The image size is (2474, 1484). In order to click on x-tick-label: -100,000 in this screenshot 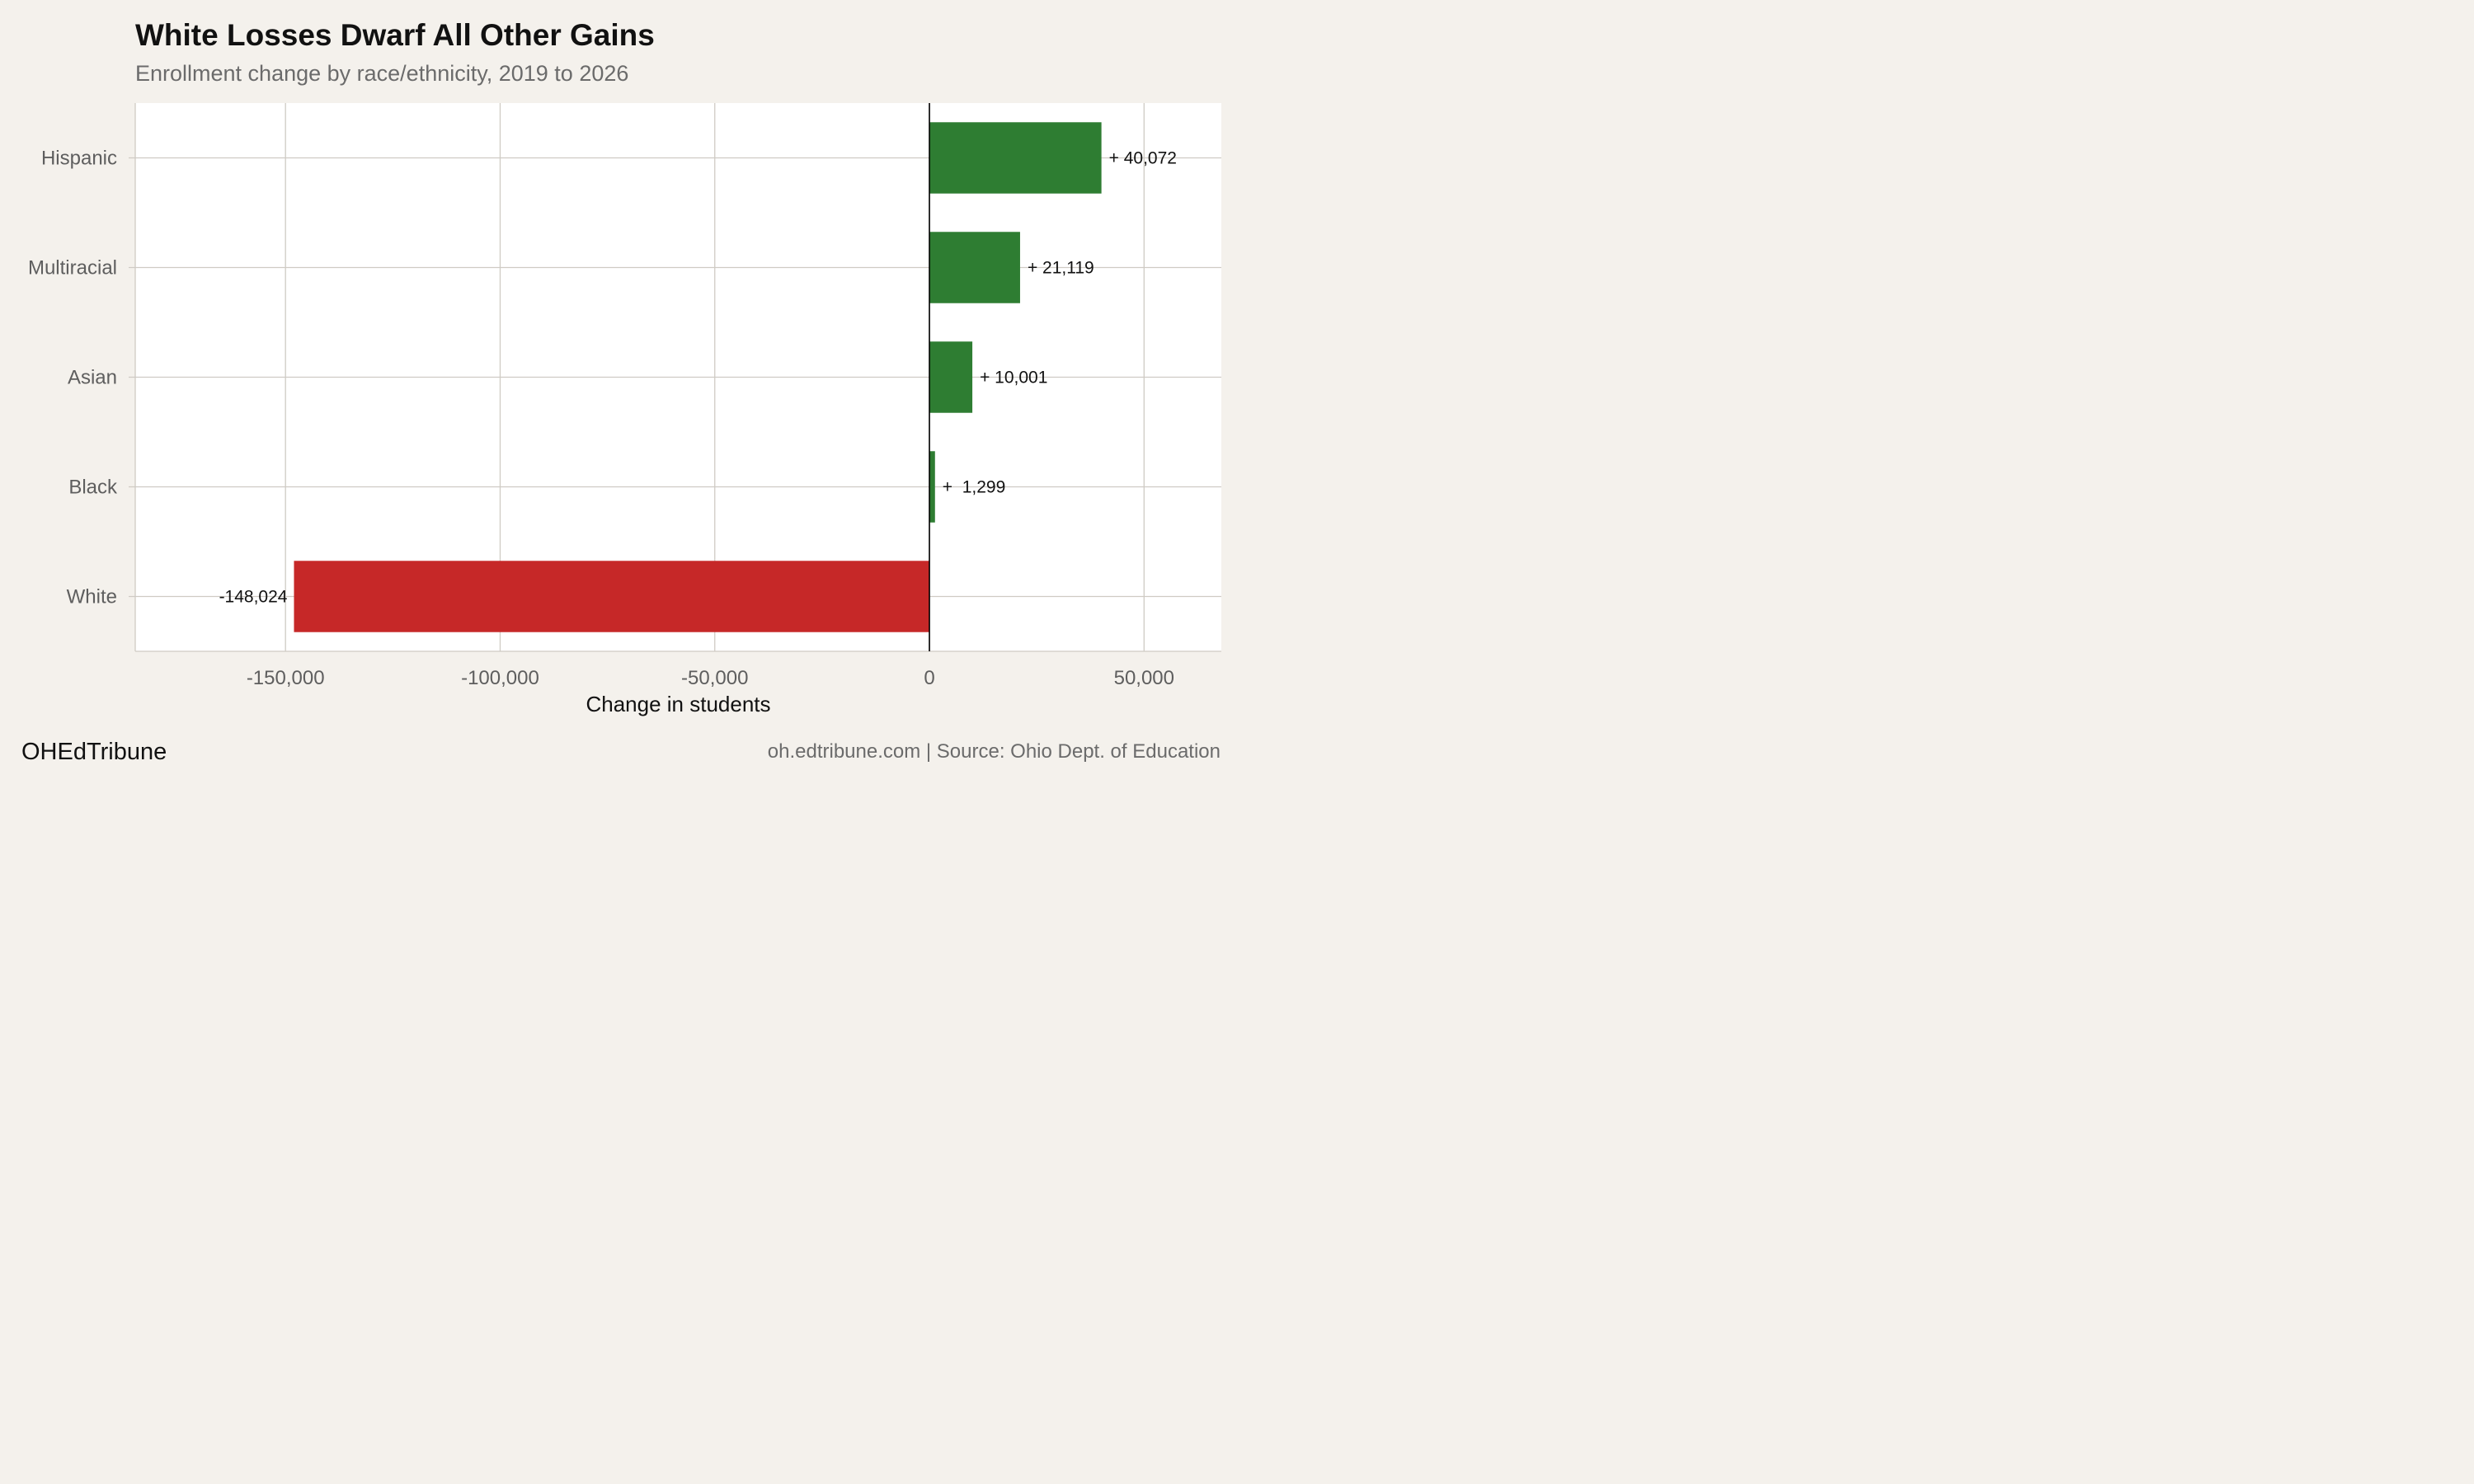, I will do `click(500, 678)`.